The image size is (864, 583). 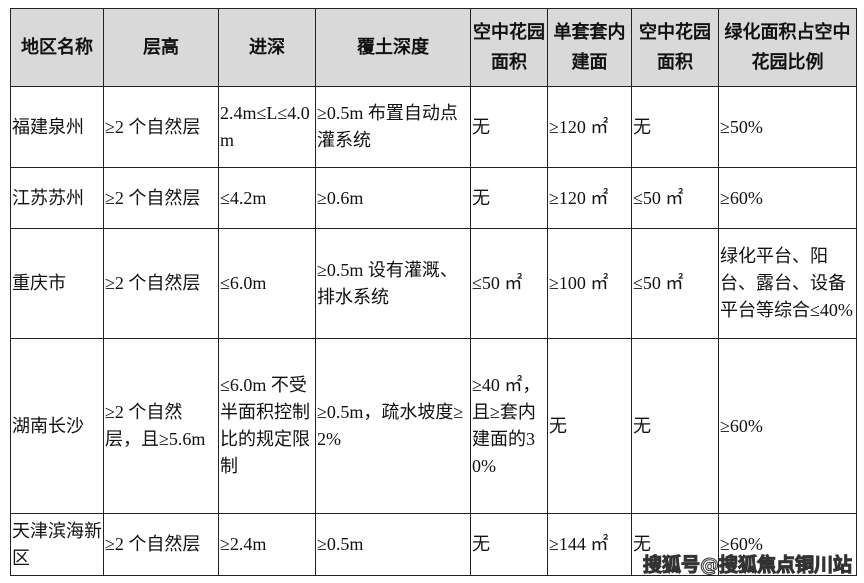 I want to click on cell-soil-depth: ≥0.5m，疏水坡度≥2%, so click(x=393, y=426).